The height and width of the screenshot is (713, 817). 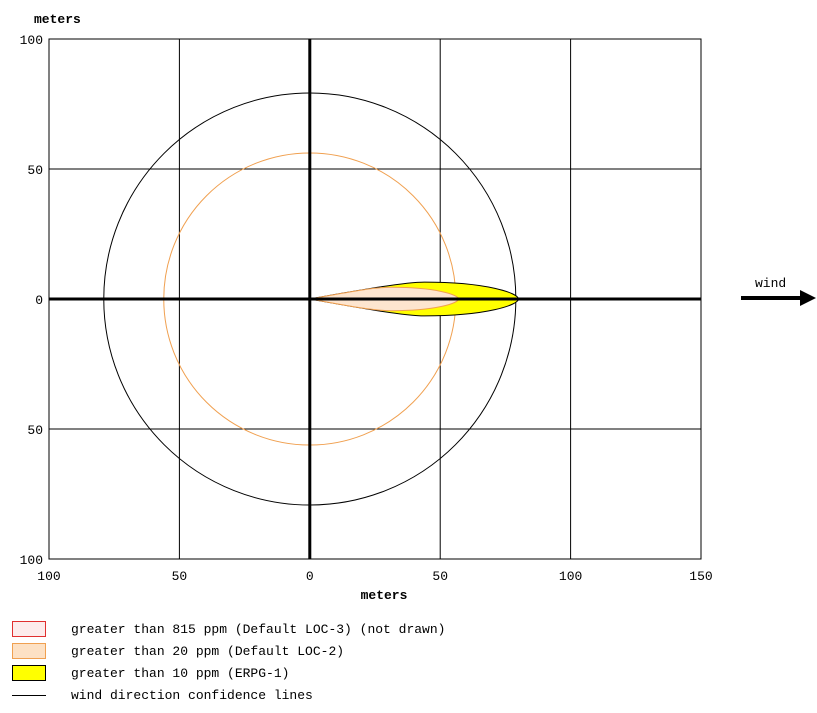 I want to click on legend-label: greater than 20 ppm (Default LOC-2), so click(x=208, y=651).